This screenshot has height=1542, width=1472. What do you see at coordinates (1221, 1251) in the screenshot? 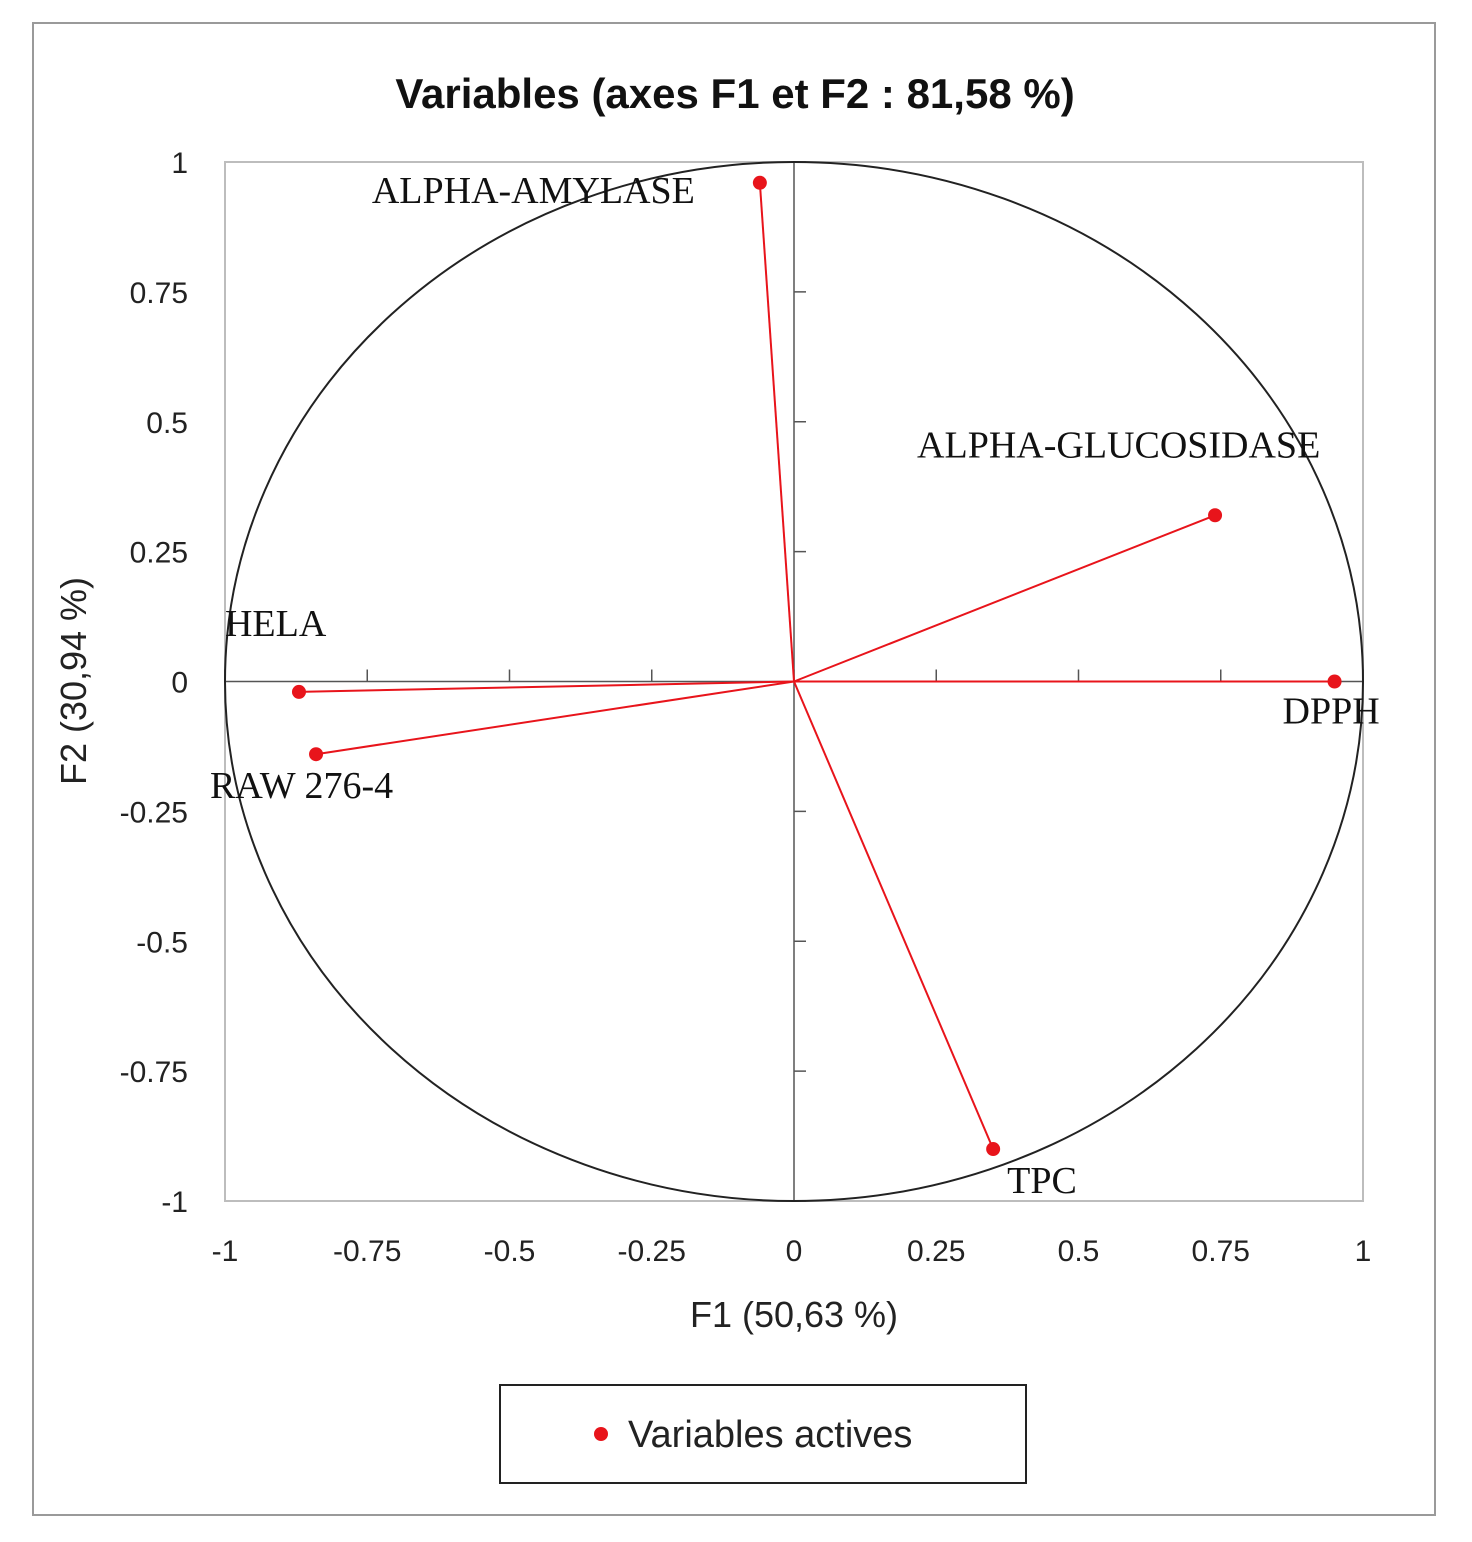
I see `x-tick-label: 0.75` at bounding box center [1221, 1251].